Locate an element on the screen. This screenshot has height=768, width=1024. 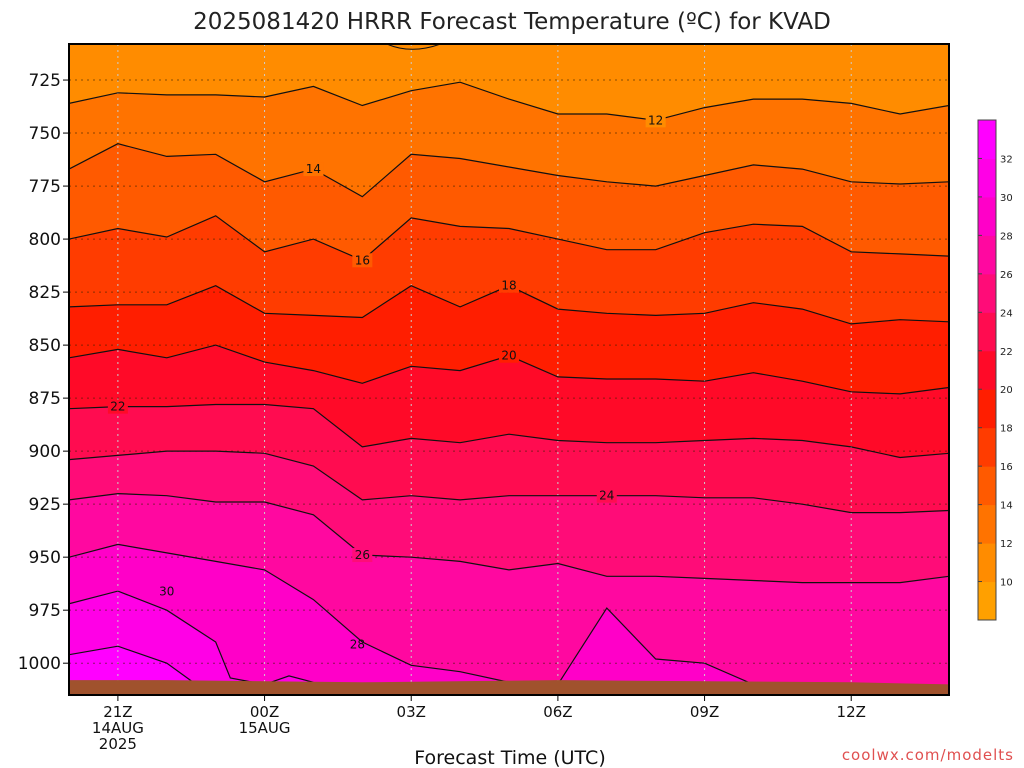
x-tick-label: 06Z is located at coordinates (557, 712).